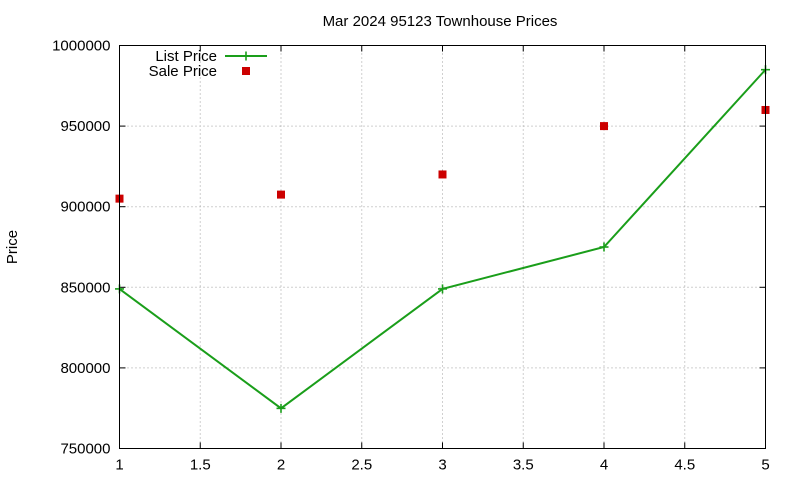  Describe the element at coordinates (183, 71) in the screenshot. I see `legend-label: Sale Price` at that location.